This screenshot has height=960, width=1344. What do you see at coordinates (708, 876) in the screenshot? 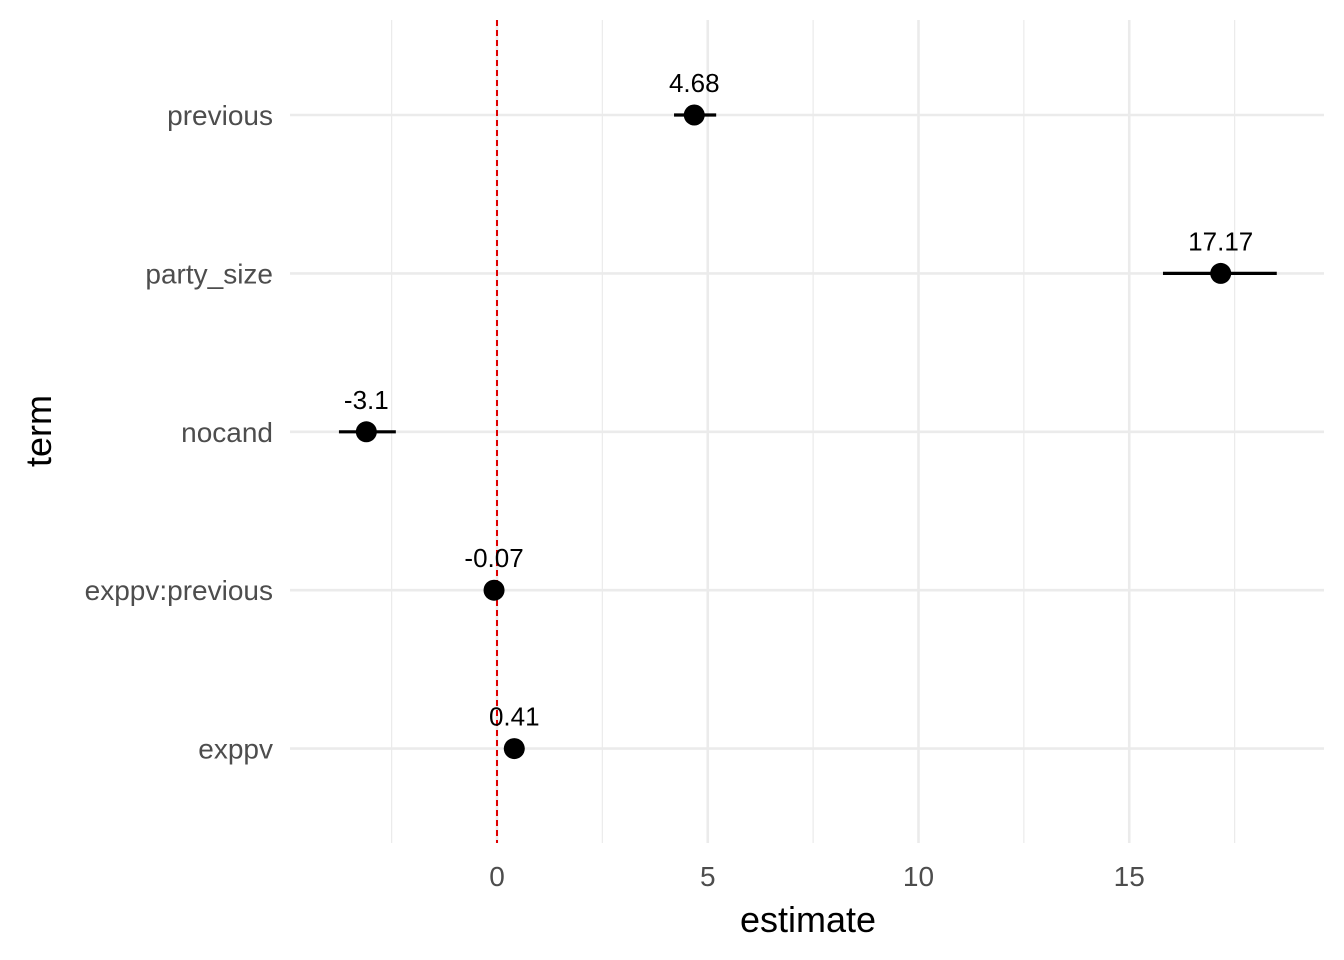
I see `x-tick-label: 5` at bounding box center [708, 876].